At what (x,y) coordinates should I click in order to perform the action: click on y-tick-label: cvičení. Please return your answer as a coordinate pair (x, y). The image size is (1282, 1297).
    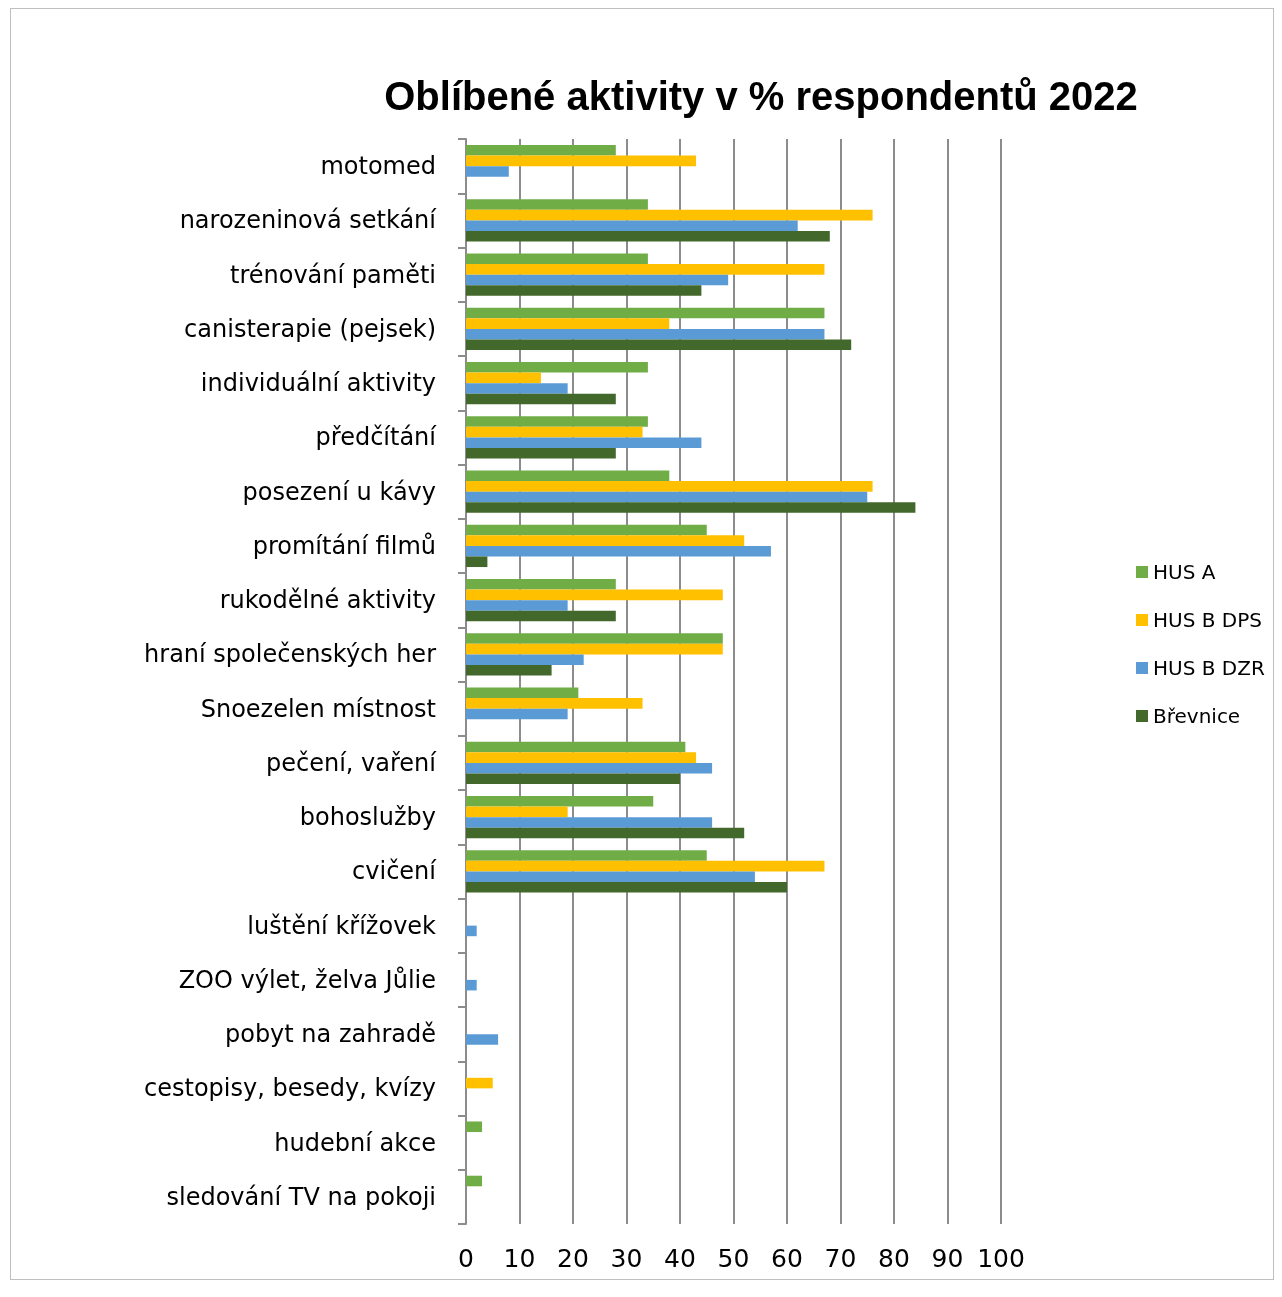
    Looking at the image, I should click on (395, 871).